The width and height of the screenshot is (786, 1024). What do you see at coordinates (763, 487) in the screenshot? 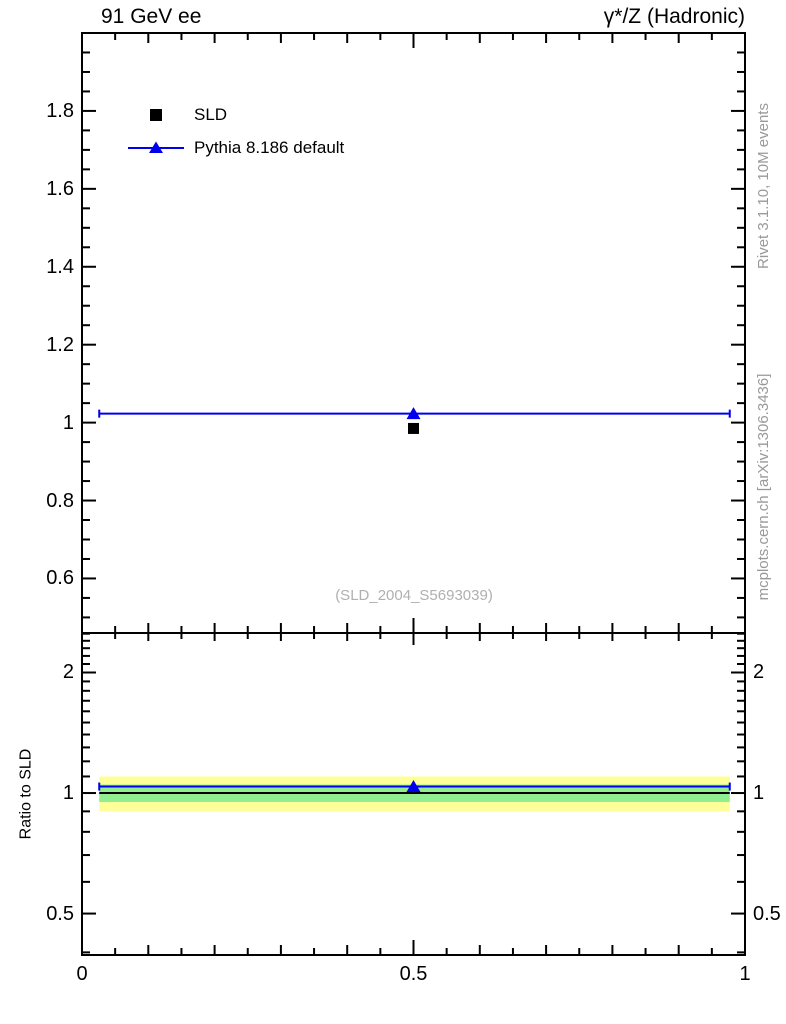
I see `mcplots-credit-label: mcplots.cern.ch [arXiv:1306.3436]` at bounding box center [763, 487].